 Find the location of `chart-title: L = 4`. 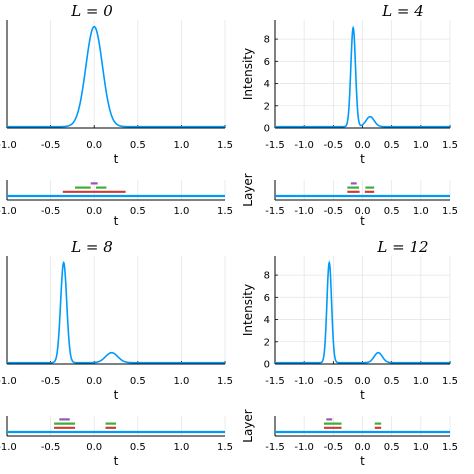

chart-title: L = 4 is located at coordinates (402, 11).